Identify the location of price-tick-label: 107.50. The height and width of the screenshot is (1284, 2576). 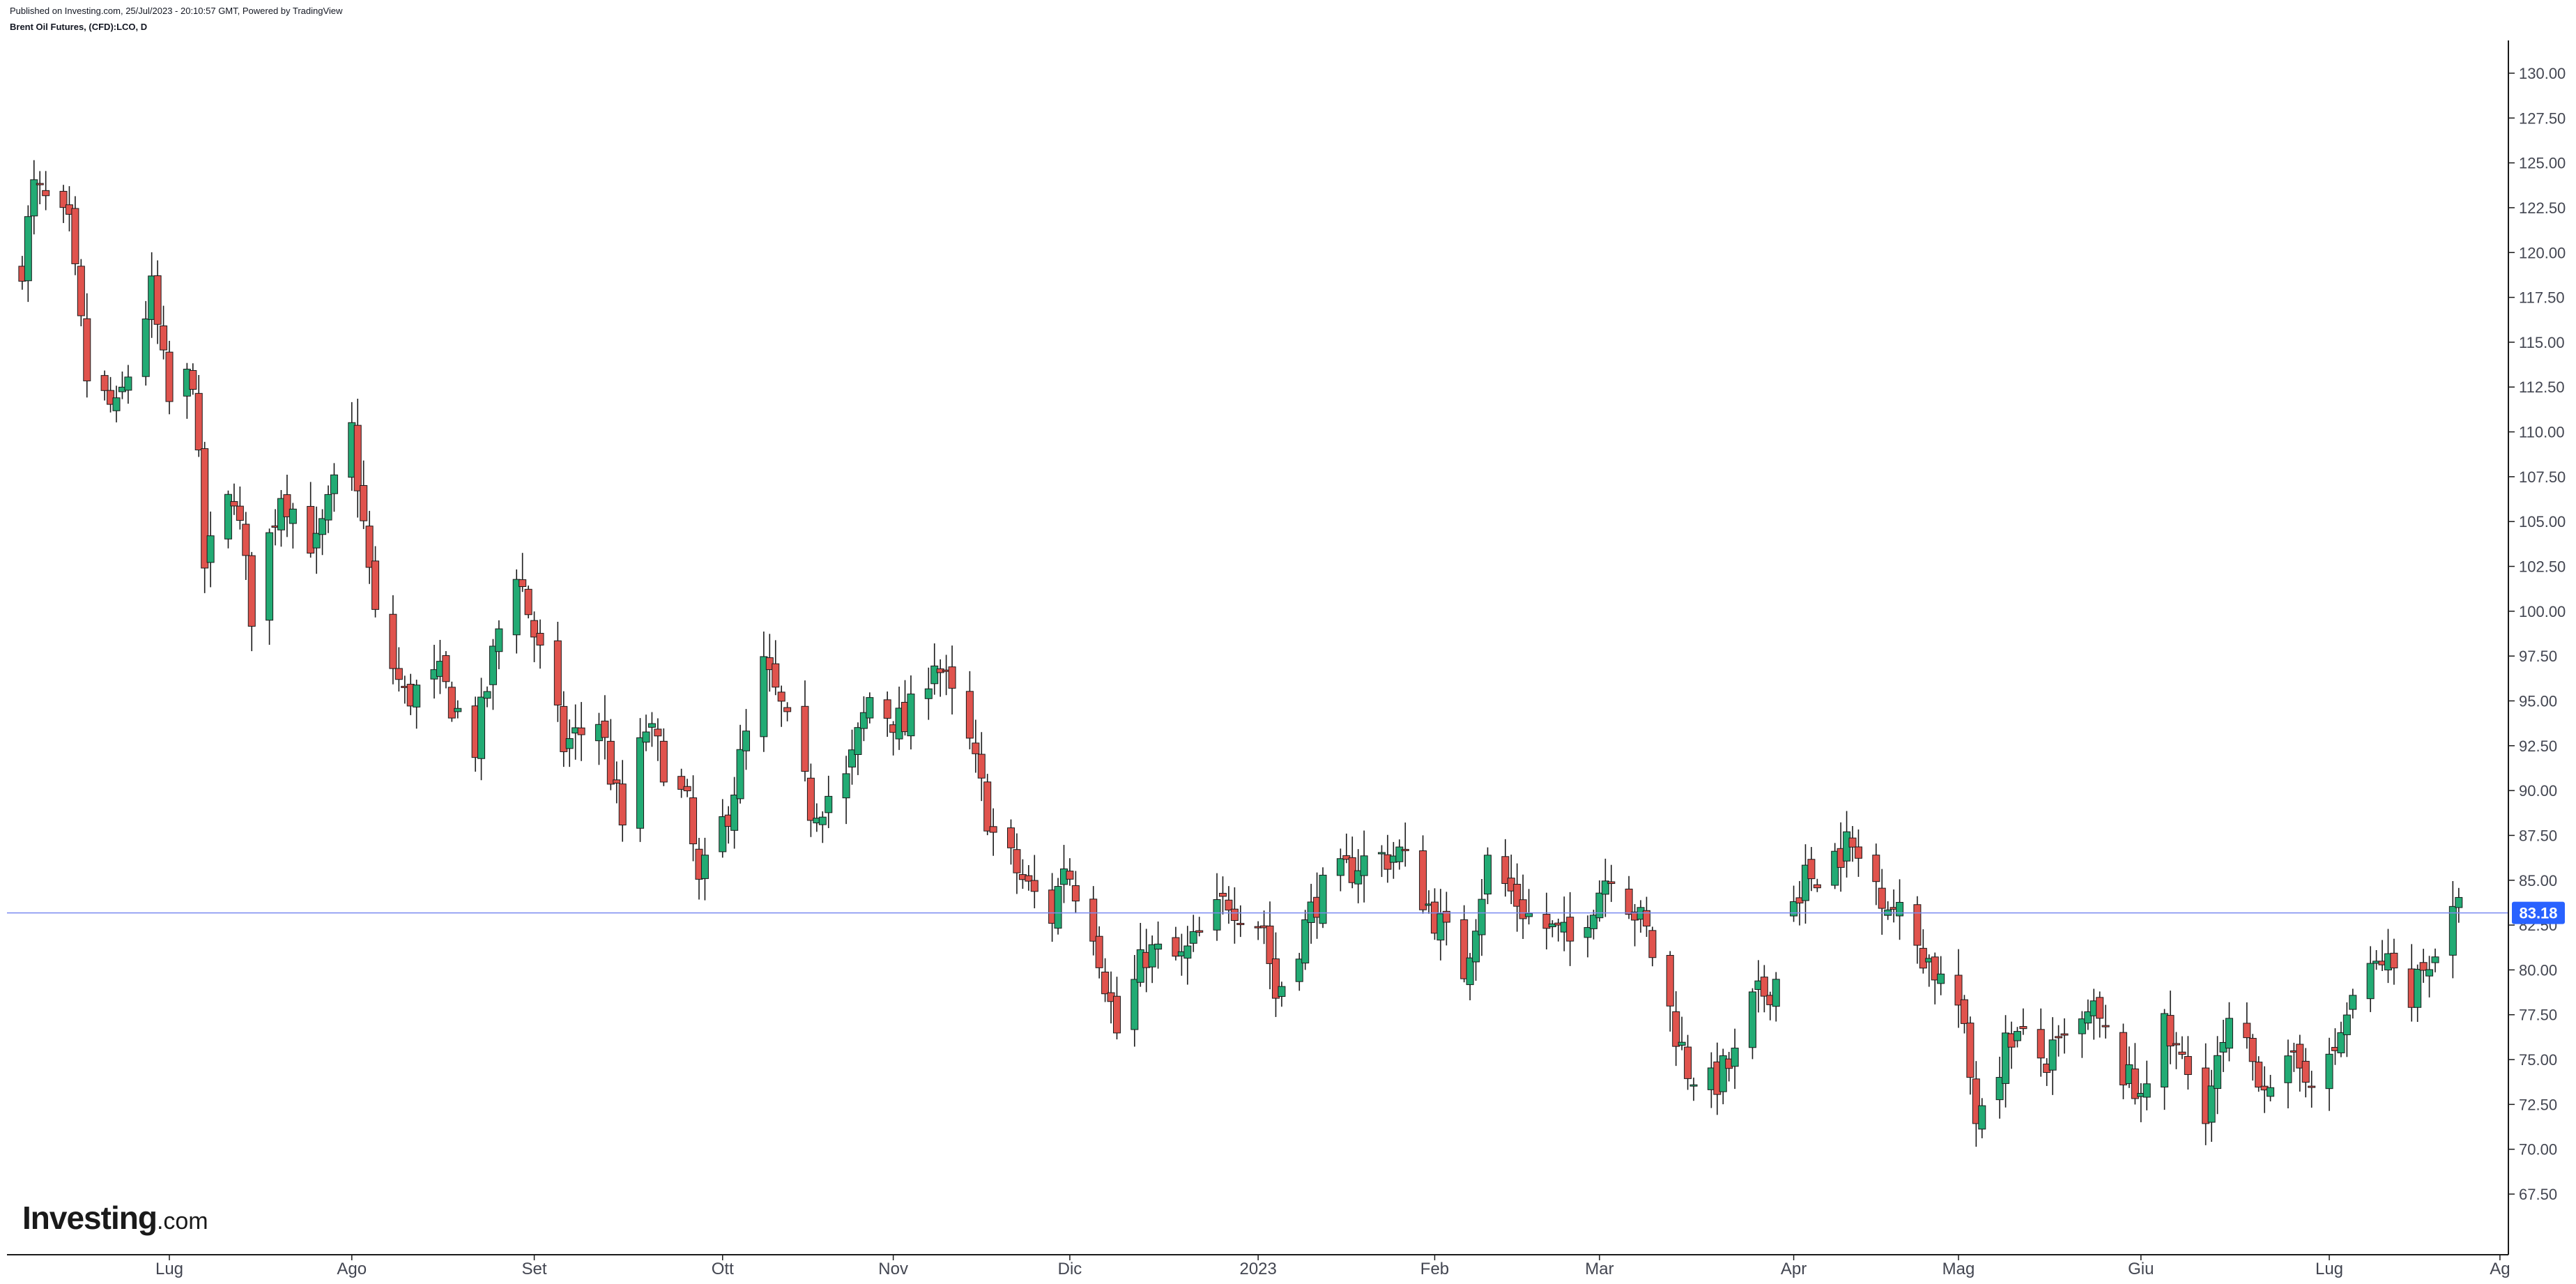
(2542, 477).